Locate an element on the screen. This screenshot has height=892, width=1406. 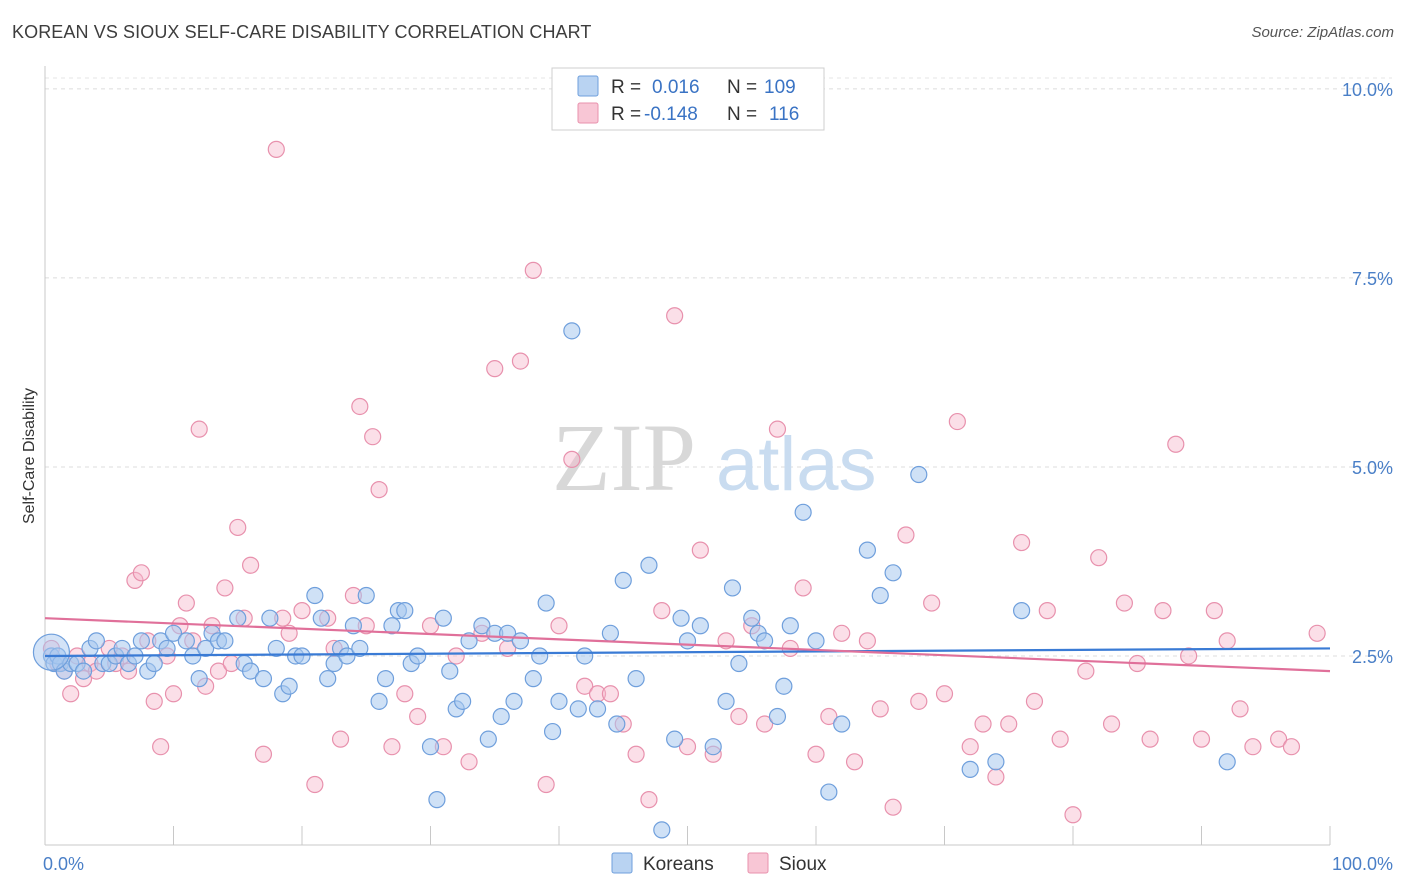
y-tick-label-2: 7.5% is located at coordinates (1372, 279).